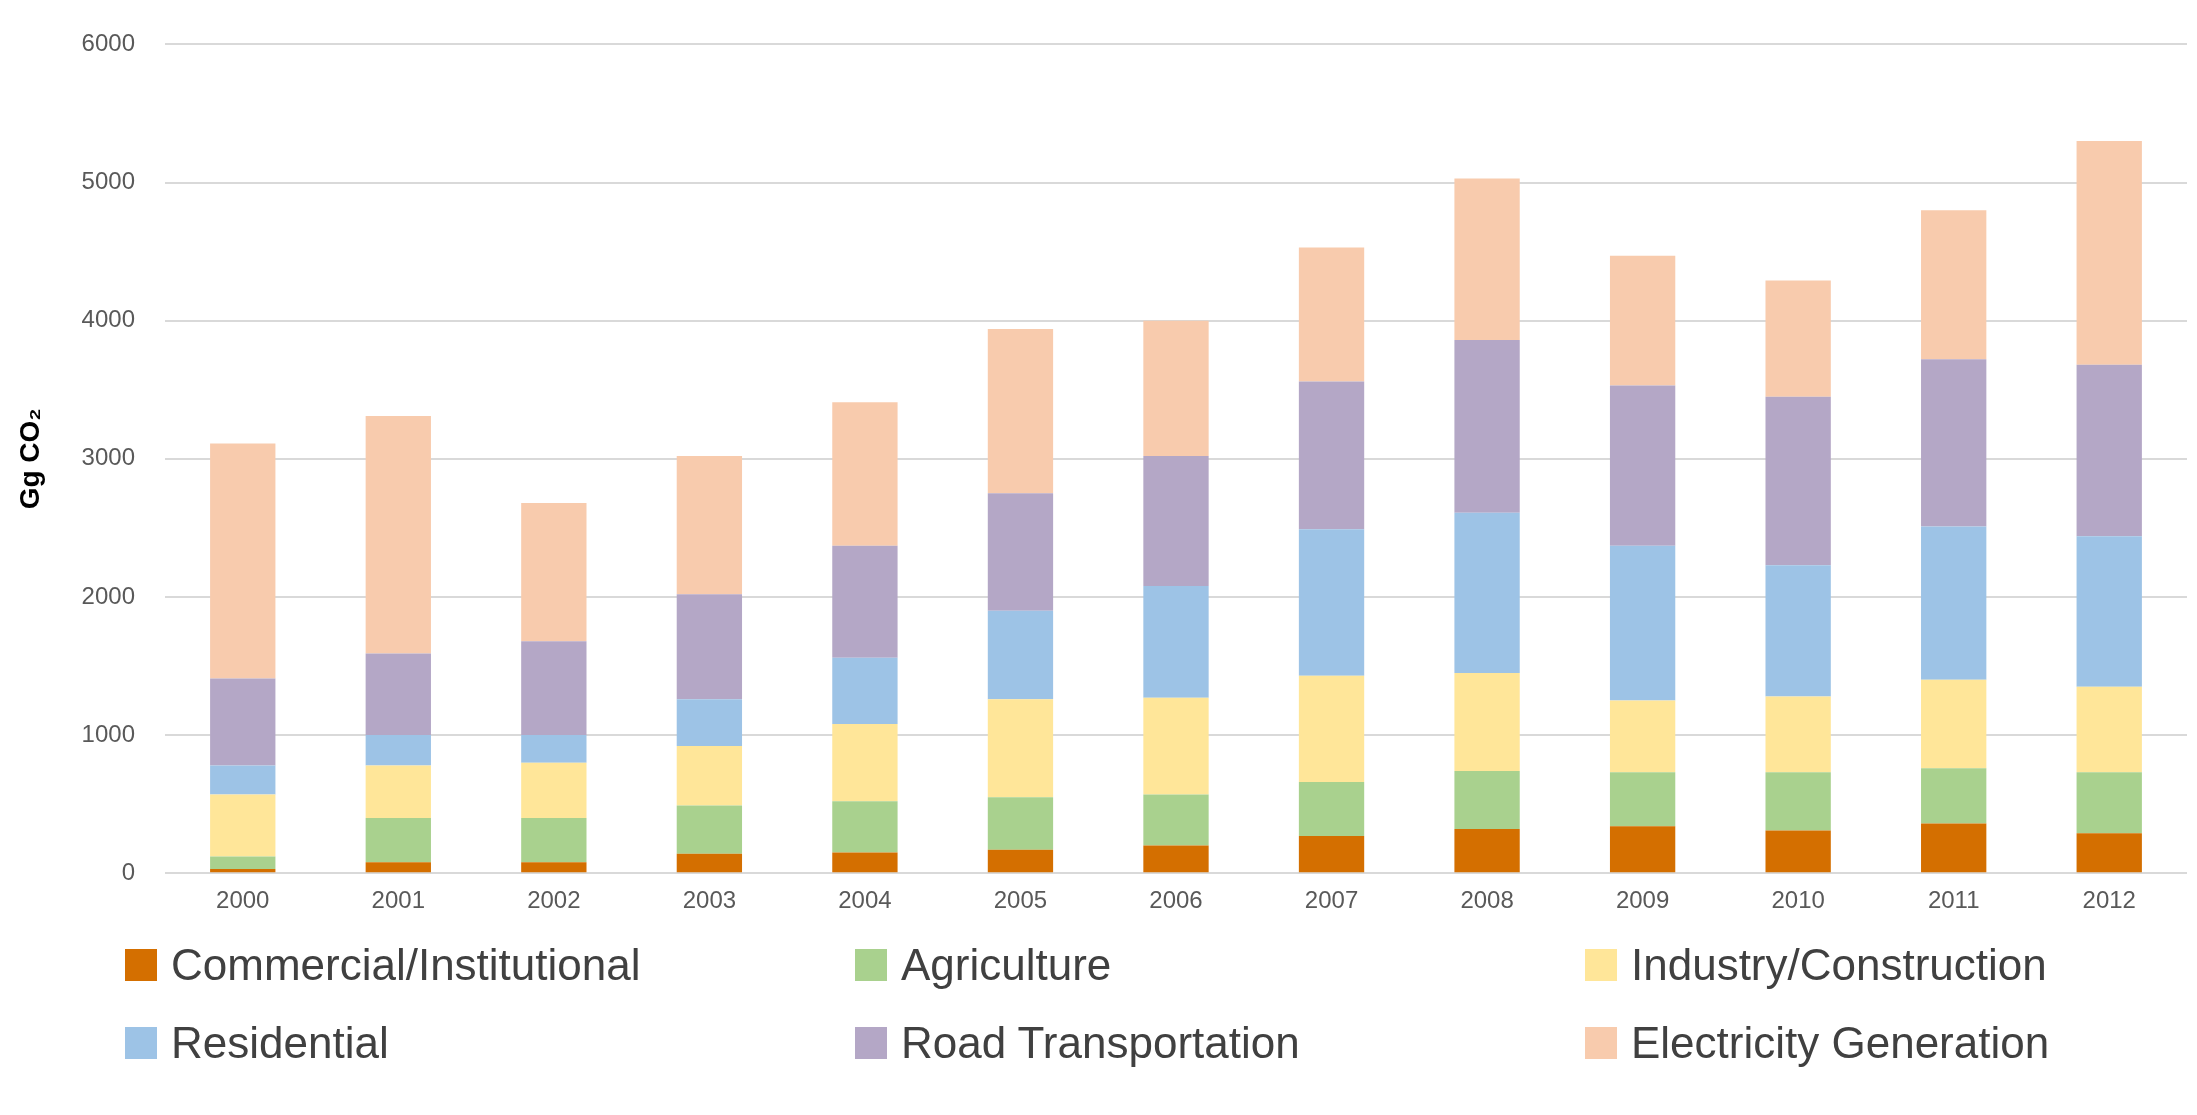  I want to click on x-tick-label: 2008, so click(1487, 900).